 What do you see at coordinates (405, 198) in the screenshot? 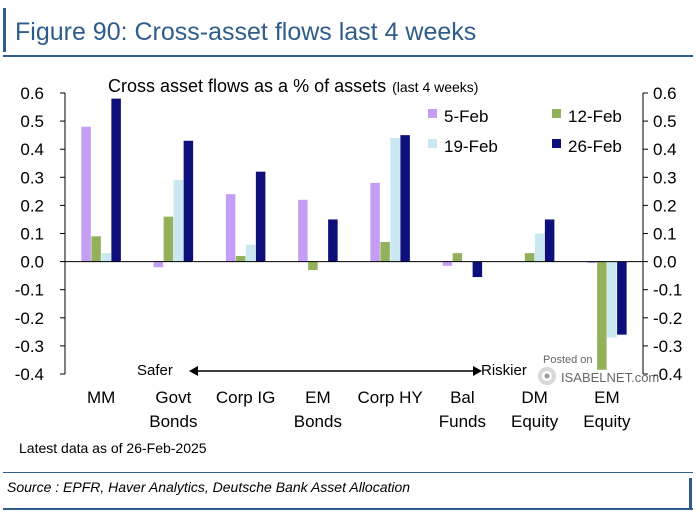
I see `bar-26-feb-corp-hy` at bounding box center [405, 198].